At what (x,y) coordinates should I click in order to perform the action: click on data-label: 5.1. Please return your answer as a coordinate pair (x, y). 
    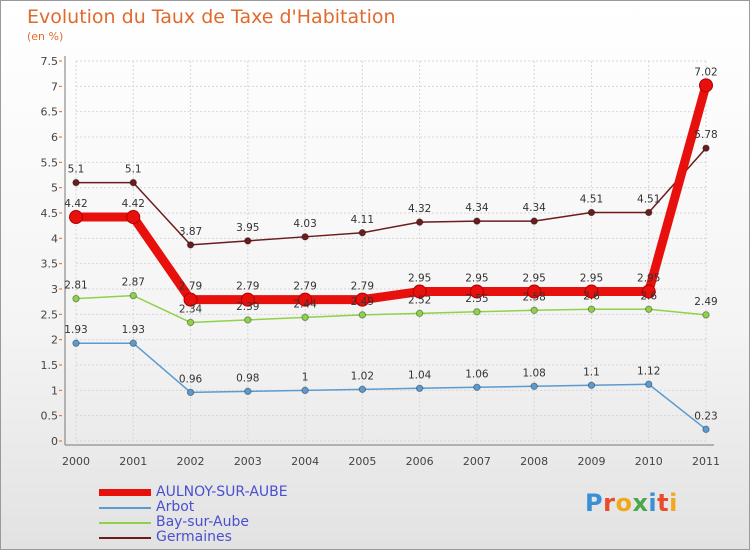
    Looking at the image, I should click on (76, 170).